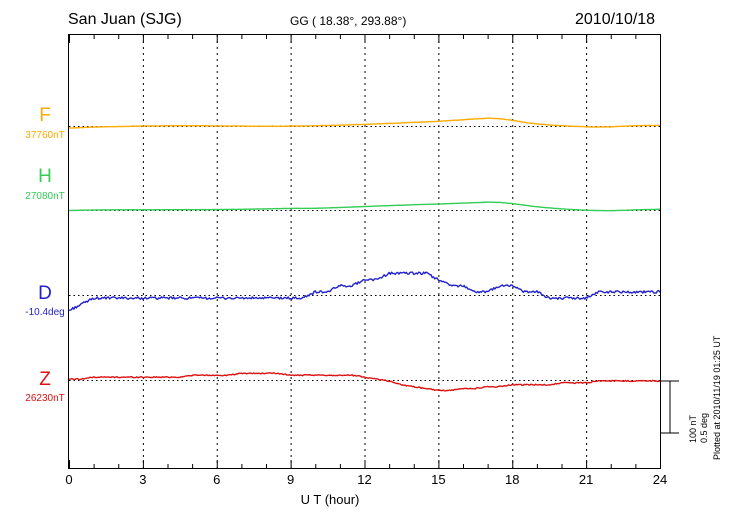 This screenshot has width=730, height=520. Describe the element at coordinates (217, 479) in the screenshot. I see `x-tick-label: 6` at that location.